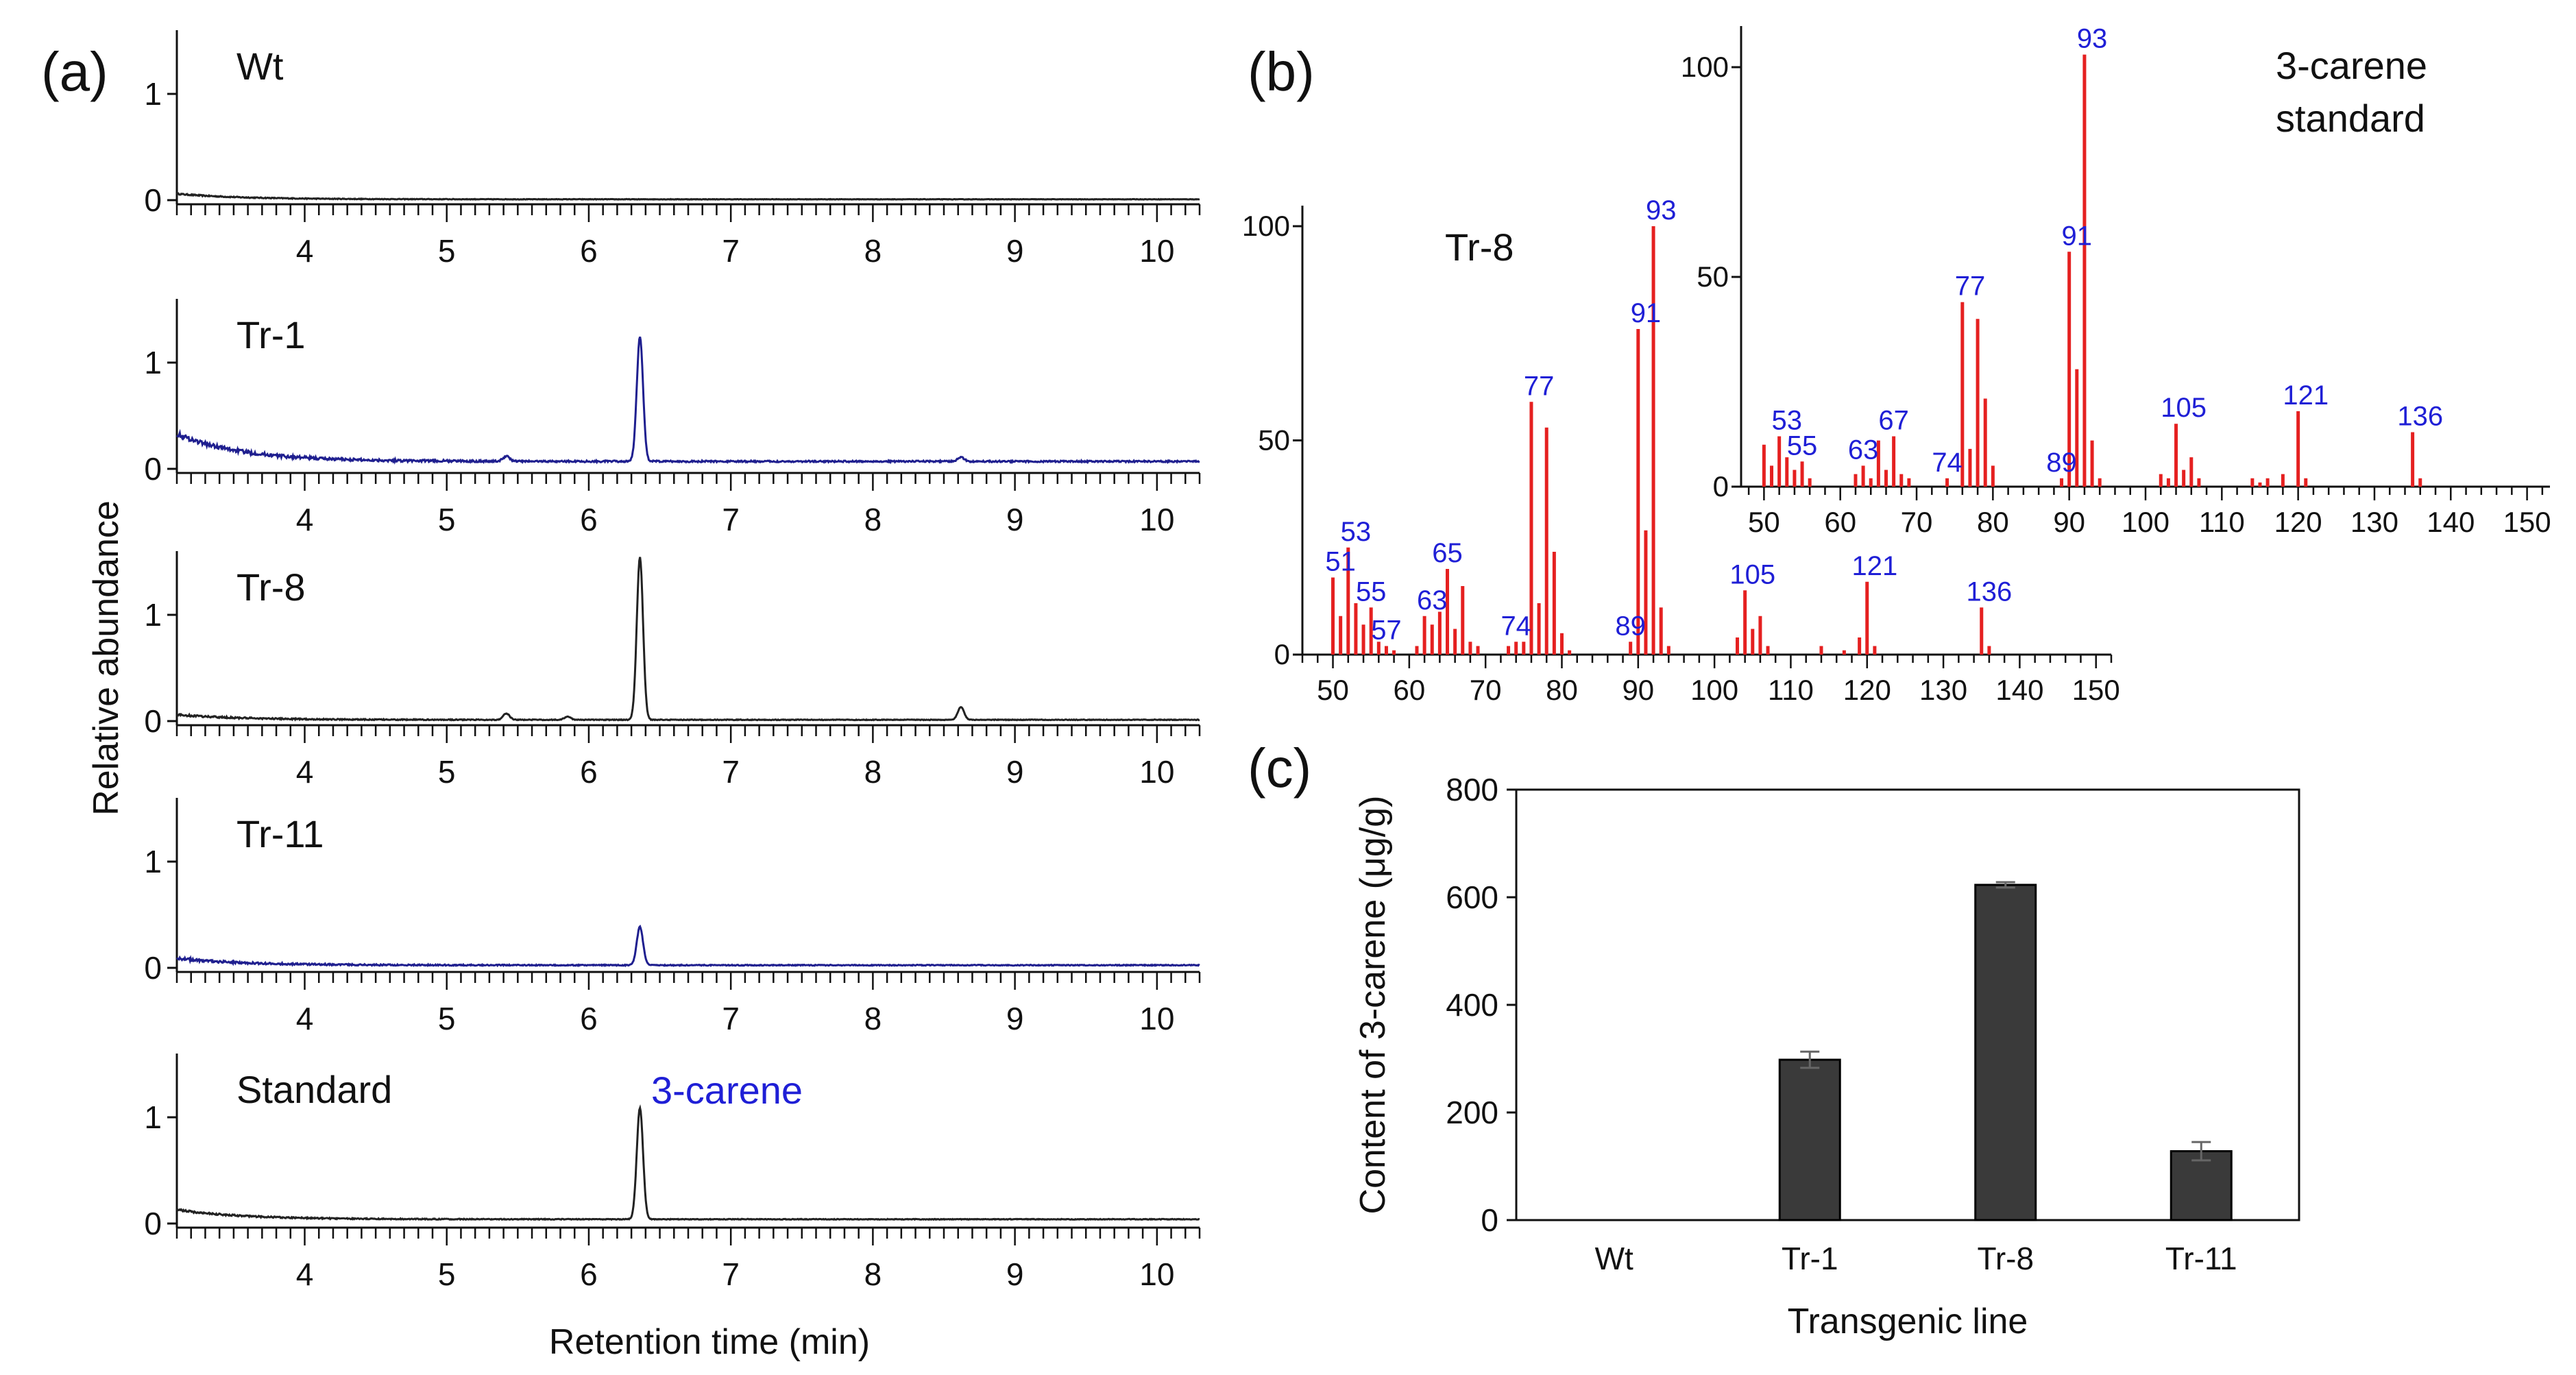 Image resolution: width=2576 pixels, height=1375 pixels. I want to click on peak-label: 57, so click(1386, 631).